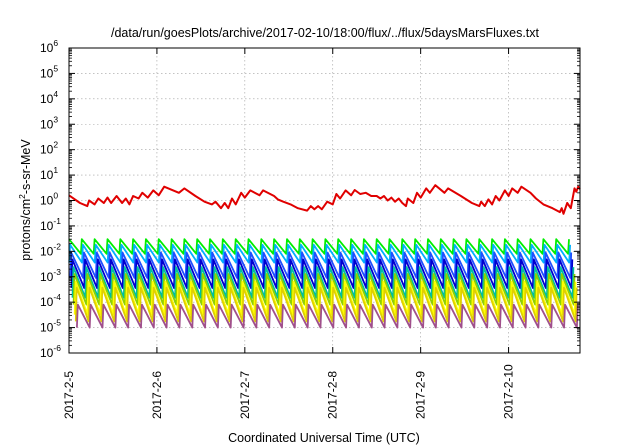 This screenshot has height=448, width=640. I want to click on y-tick-label: 10⁻⁶, so click(50, 351).